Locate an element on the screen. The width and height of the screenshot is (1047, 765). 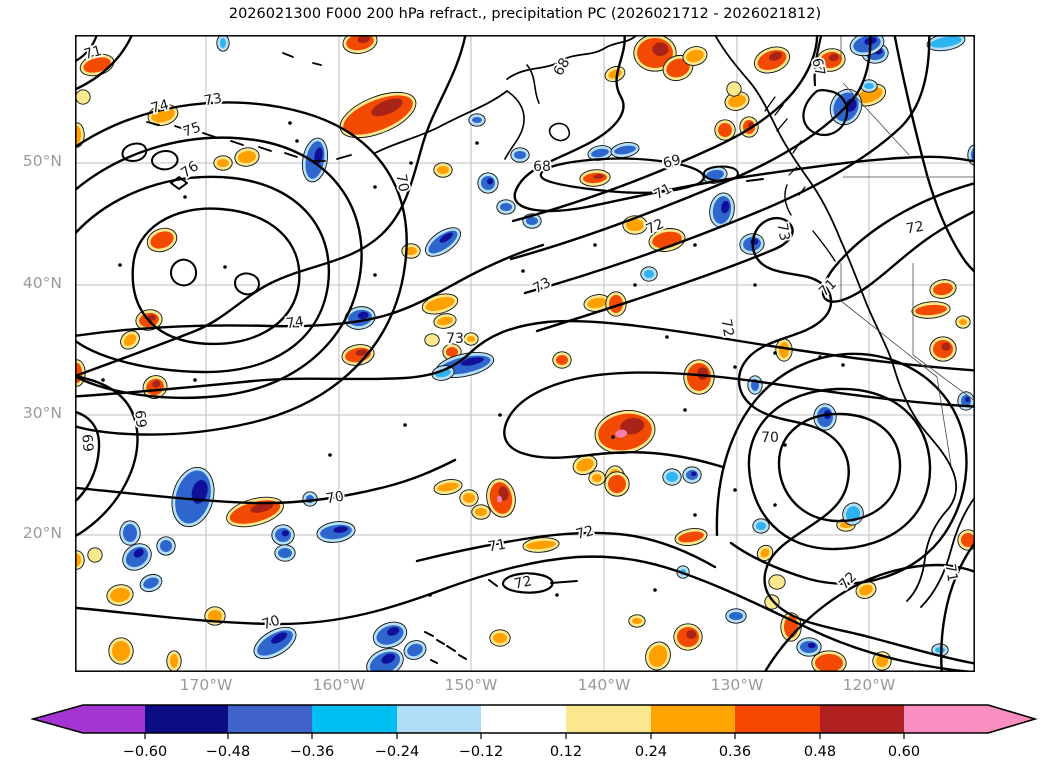
lat-tick-label: 20°N is located at coordinates (42, 533).